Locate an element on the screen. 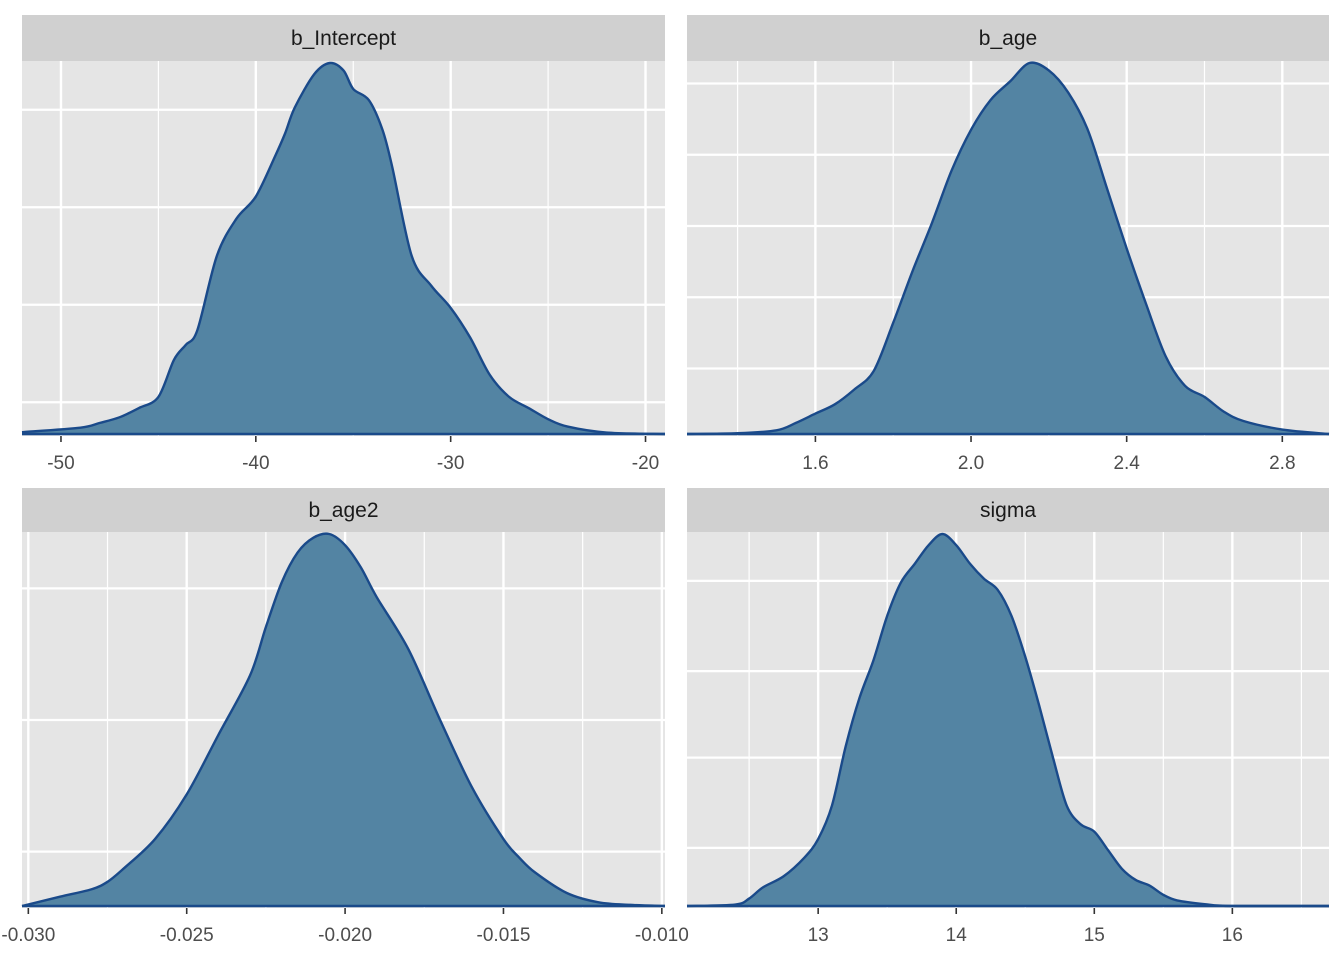 The width and height of the screenshot is (1344, 960). x-tick-label: 2.0 is located at coordinates (971, 463).